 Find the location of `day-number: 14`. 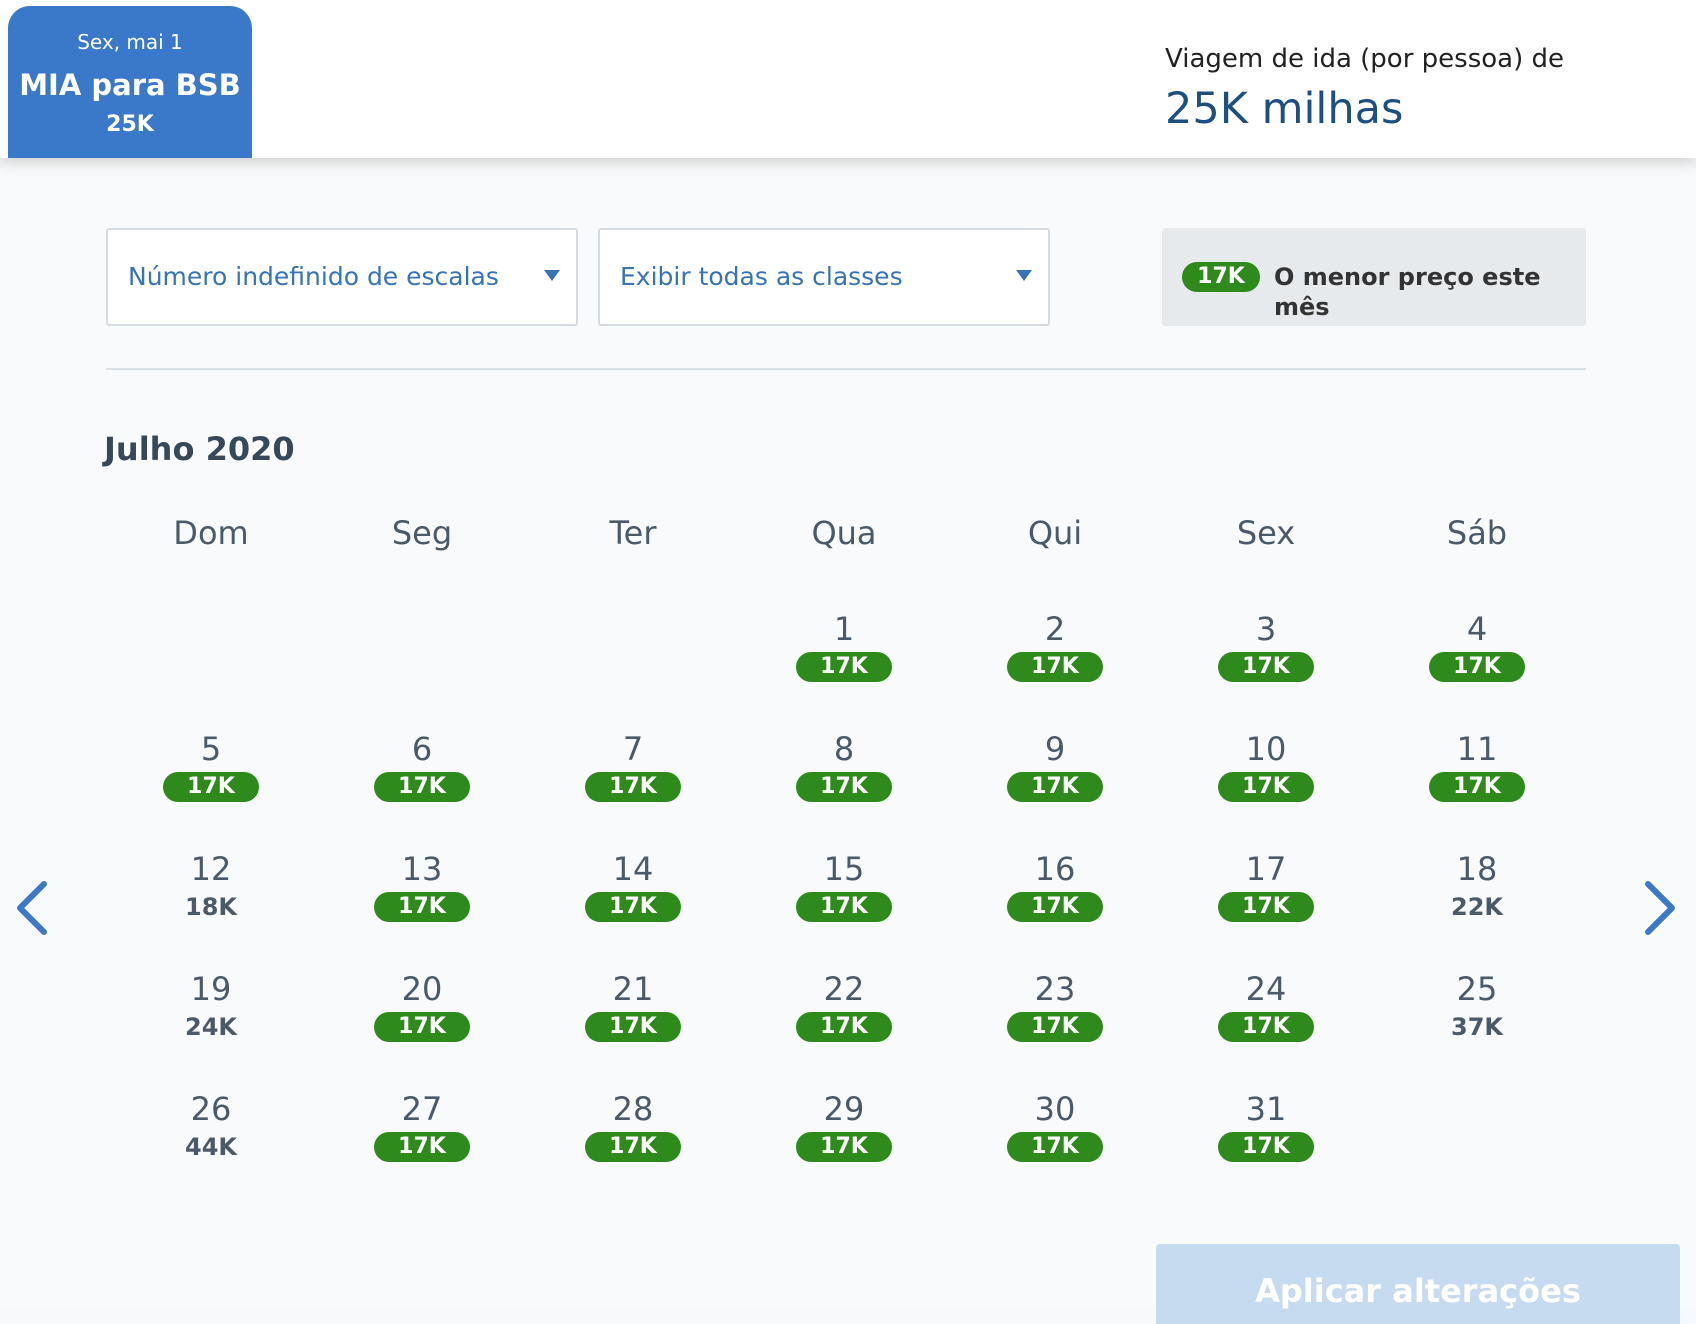

day-number: 14 is located at coordinates (633, 869).